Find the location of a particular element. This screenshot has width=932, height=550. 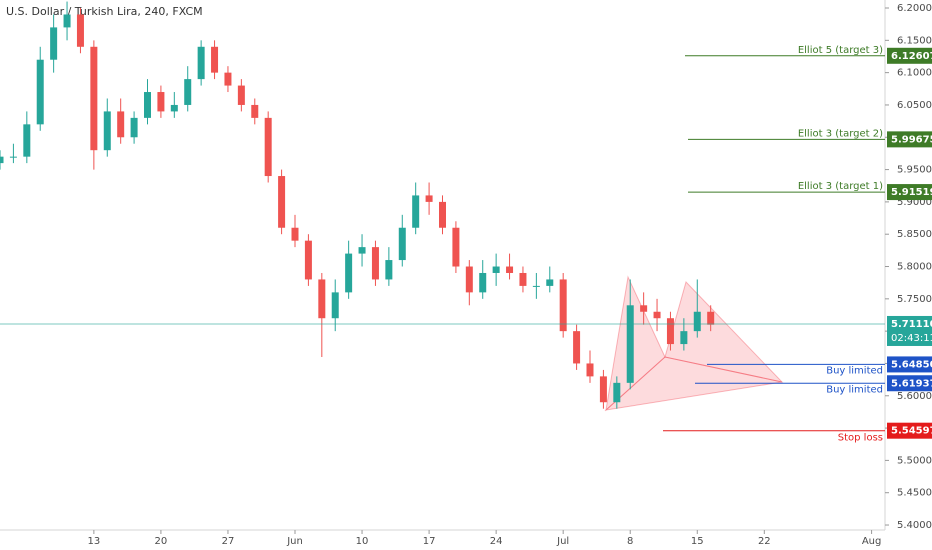

y-tick-label: 5.80000 is located at coordinates (914, 267).